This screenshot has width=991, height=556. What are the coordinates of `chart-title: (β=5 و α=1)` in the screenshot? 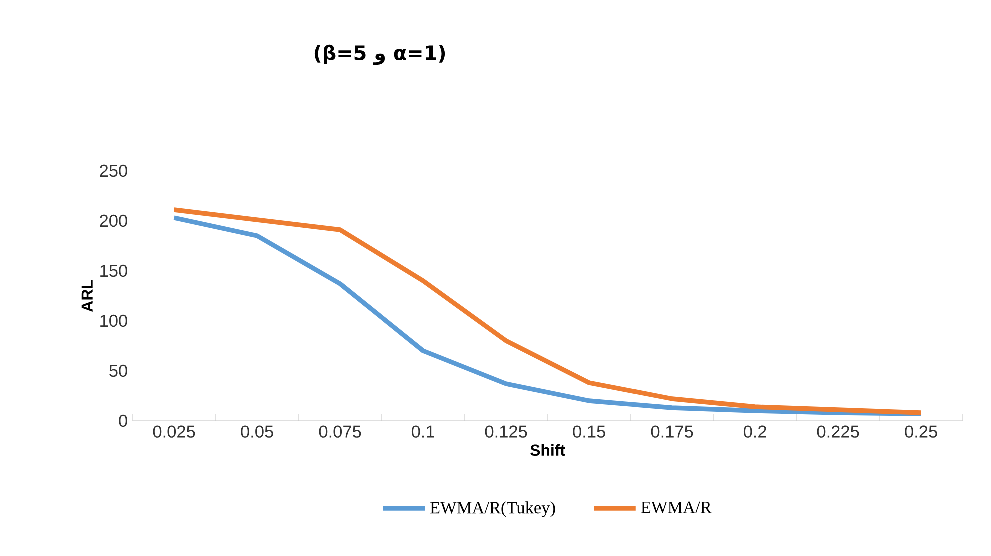 It's located at (380, 55).